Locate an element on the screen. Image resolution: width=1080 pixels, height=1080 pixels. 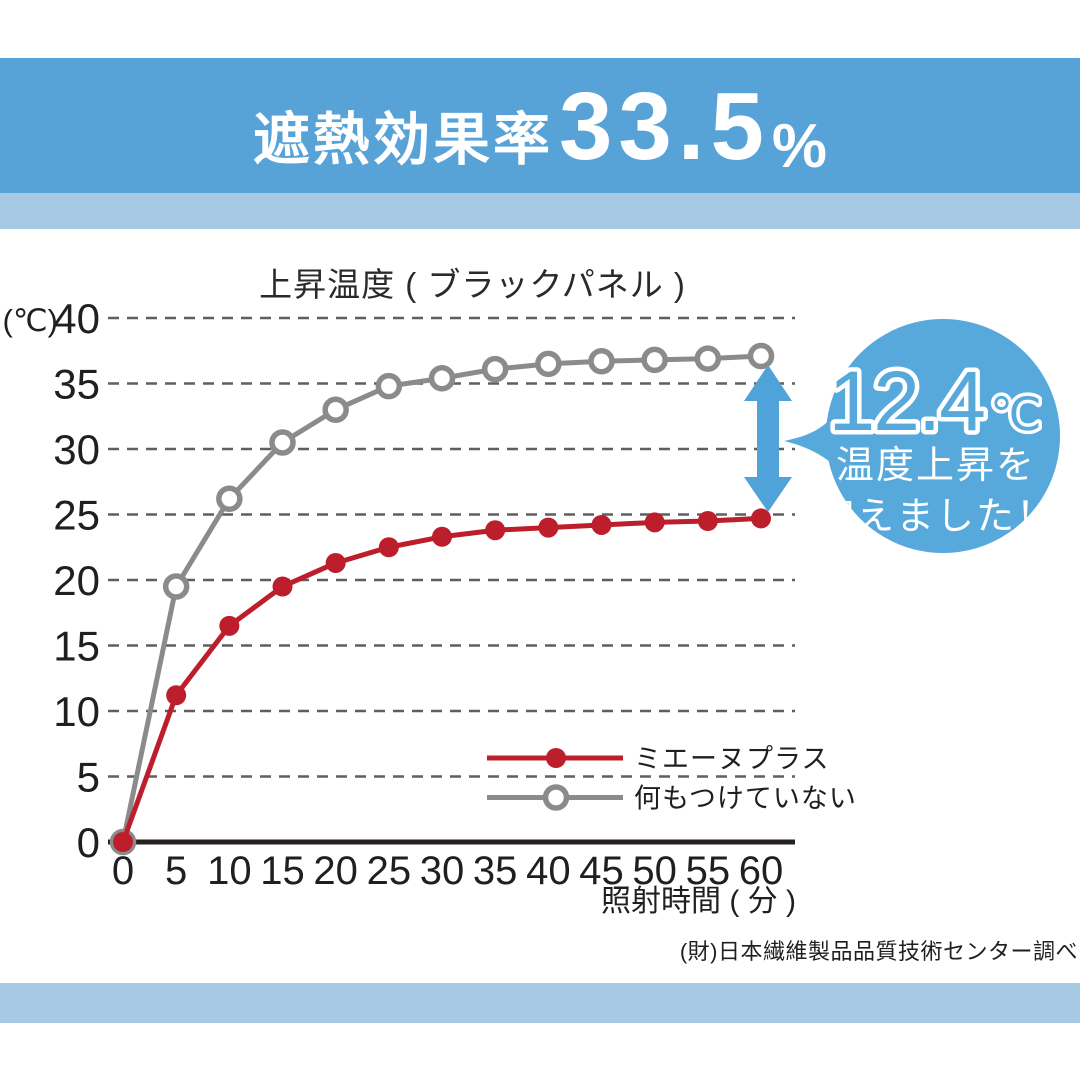
legend-marker-filled is located at coordinates (556, 758).